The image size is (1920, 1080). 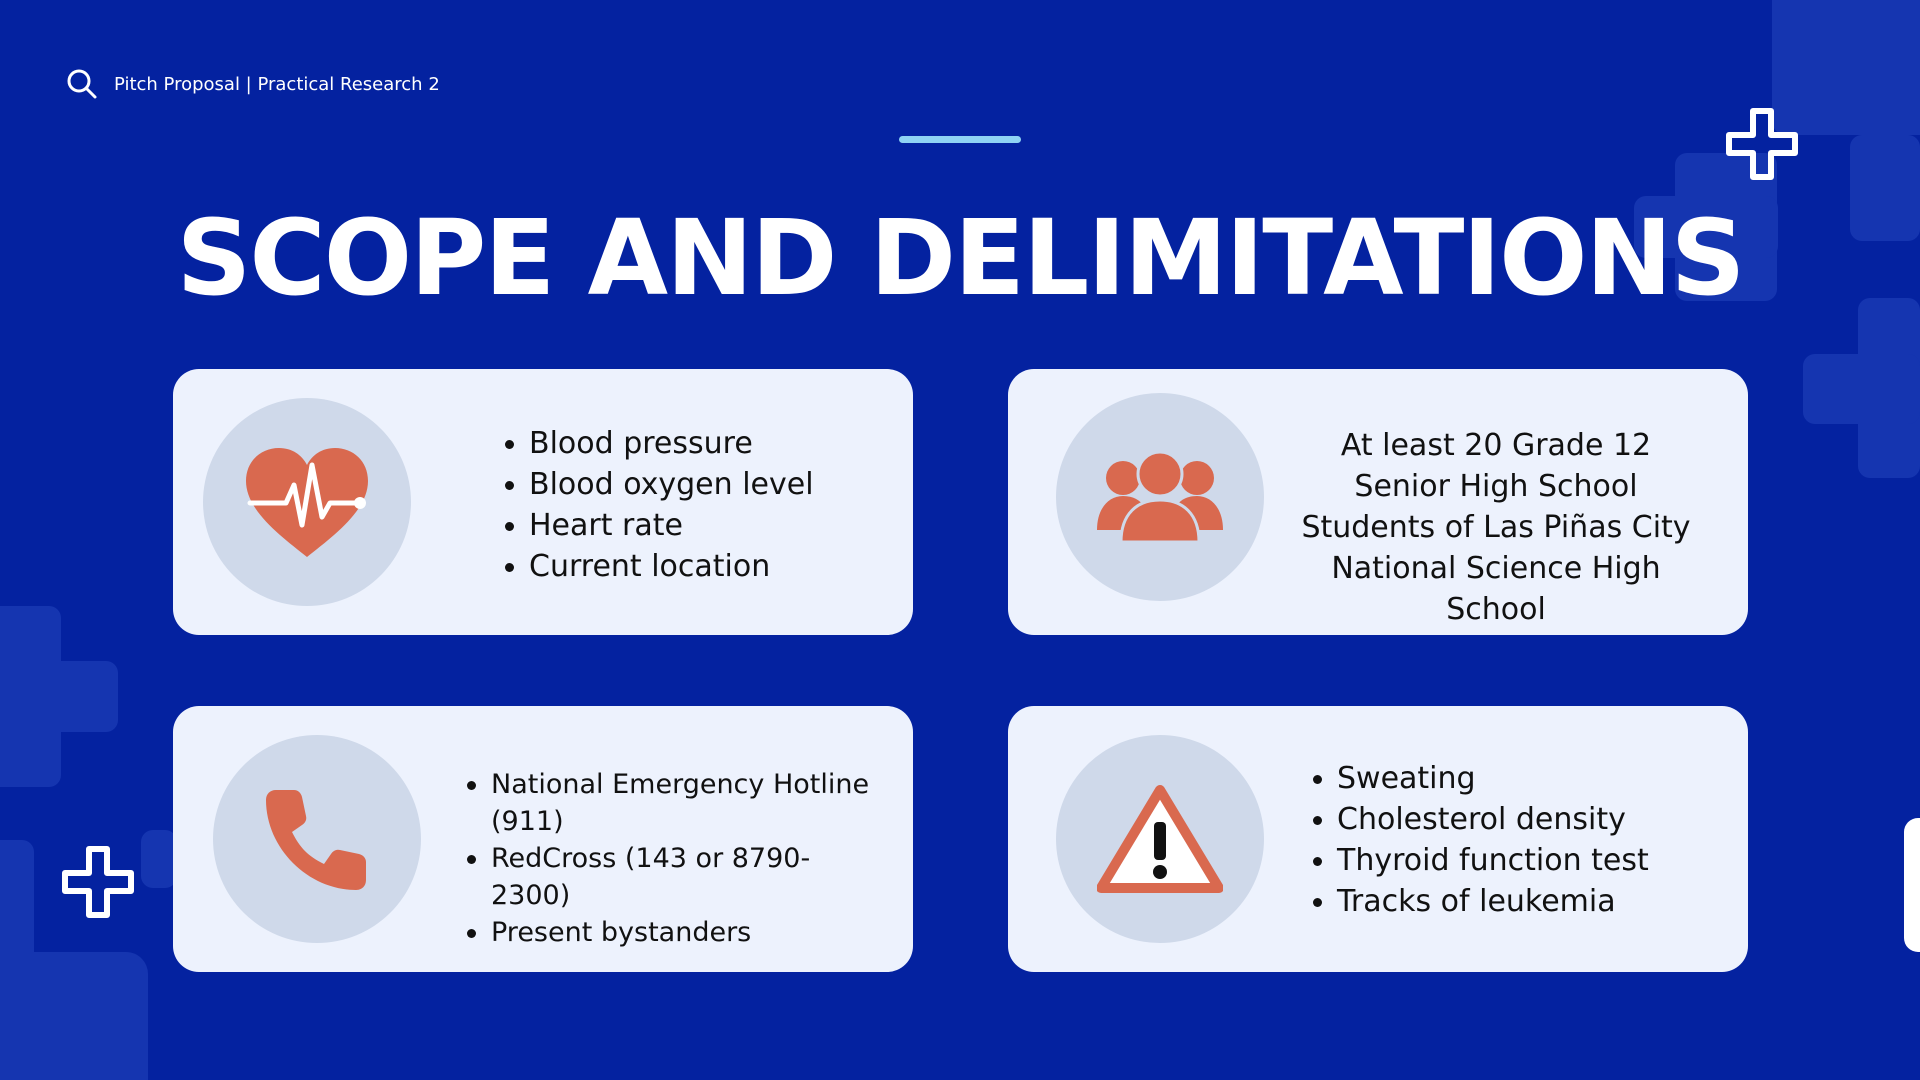 I want to click on list-item: Cholesterol density, so click(x=1479, y=819).